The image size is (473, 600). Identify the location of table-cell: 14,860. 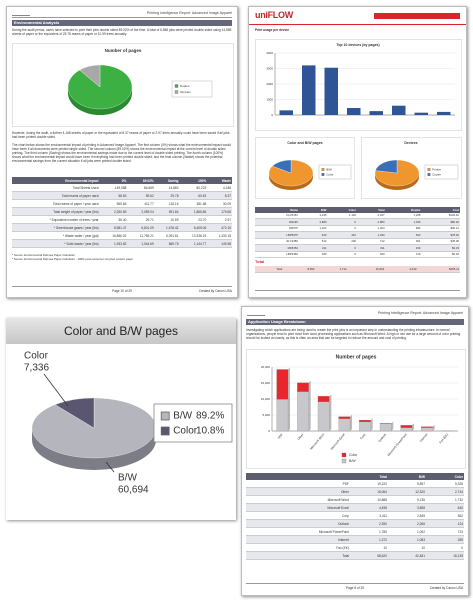
(167, 188).